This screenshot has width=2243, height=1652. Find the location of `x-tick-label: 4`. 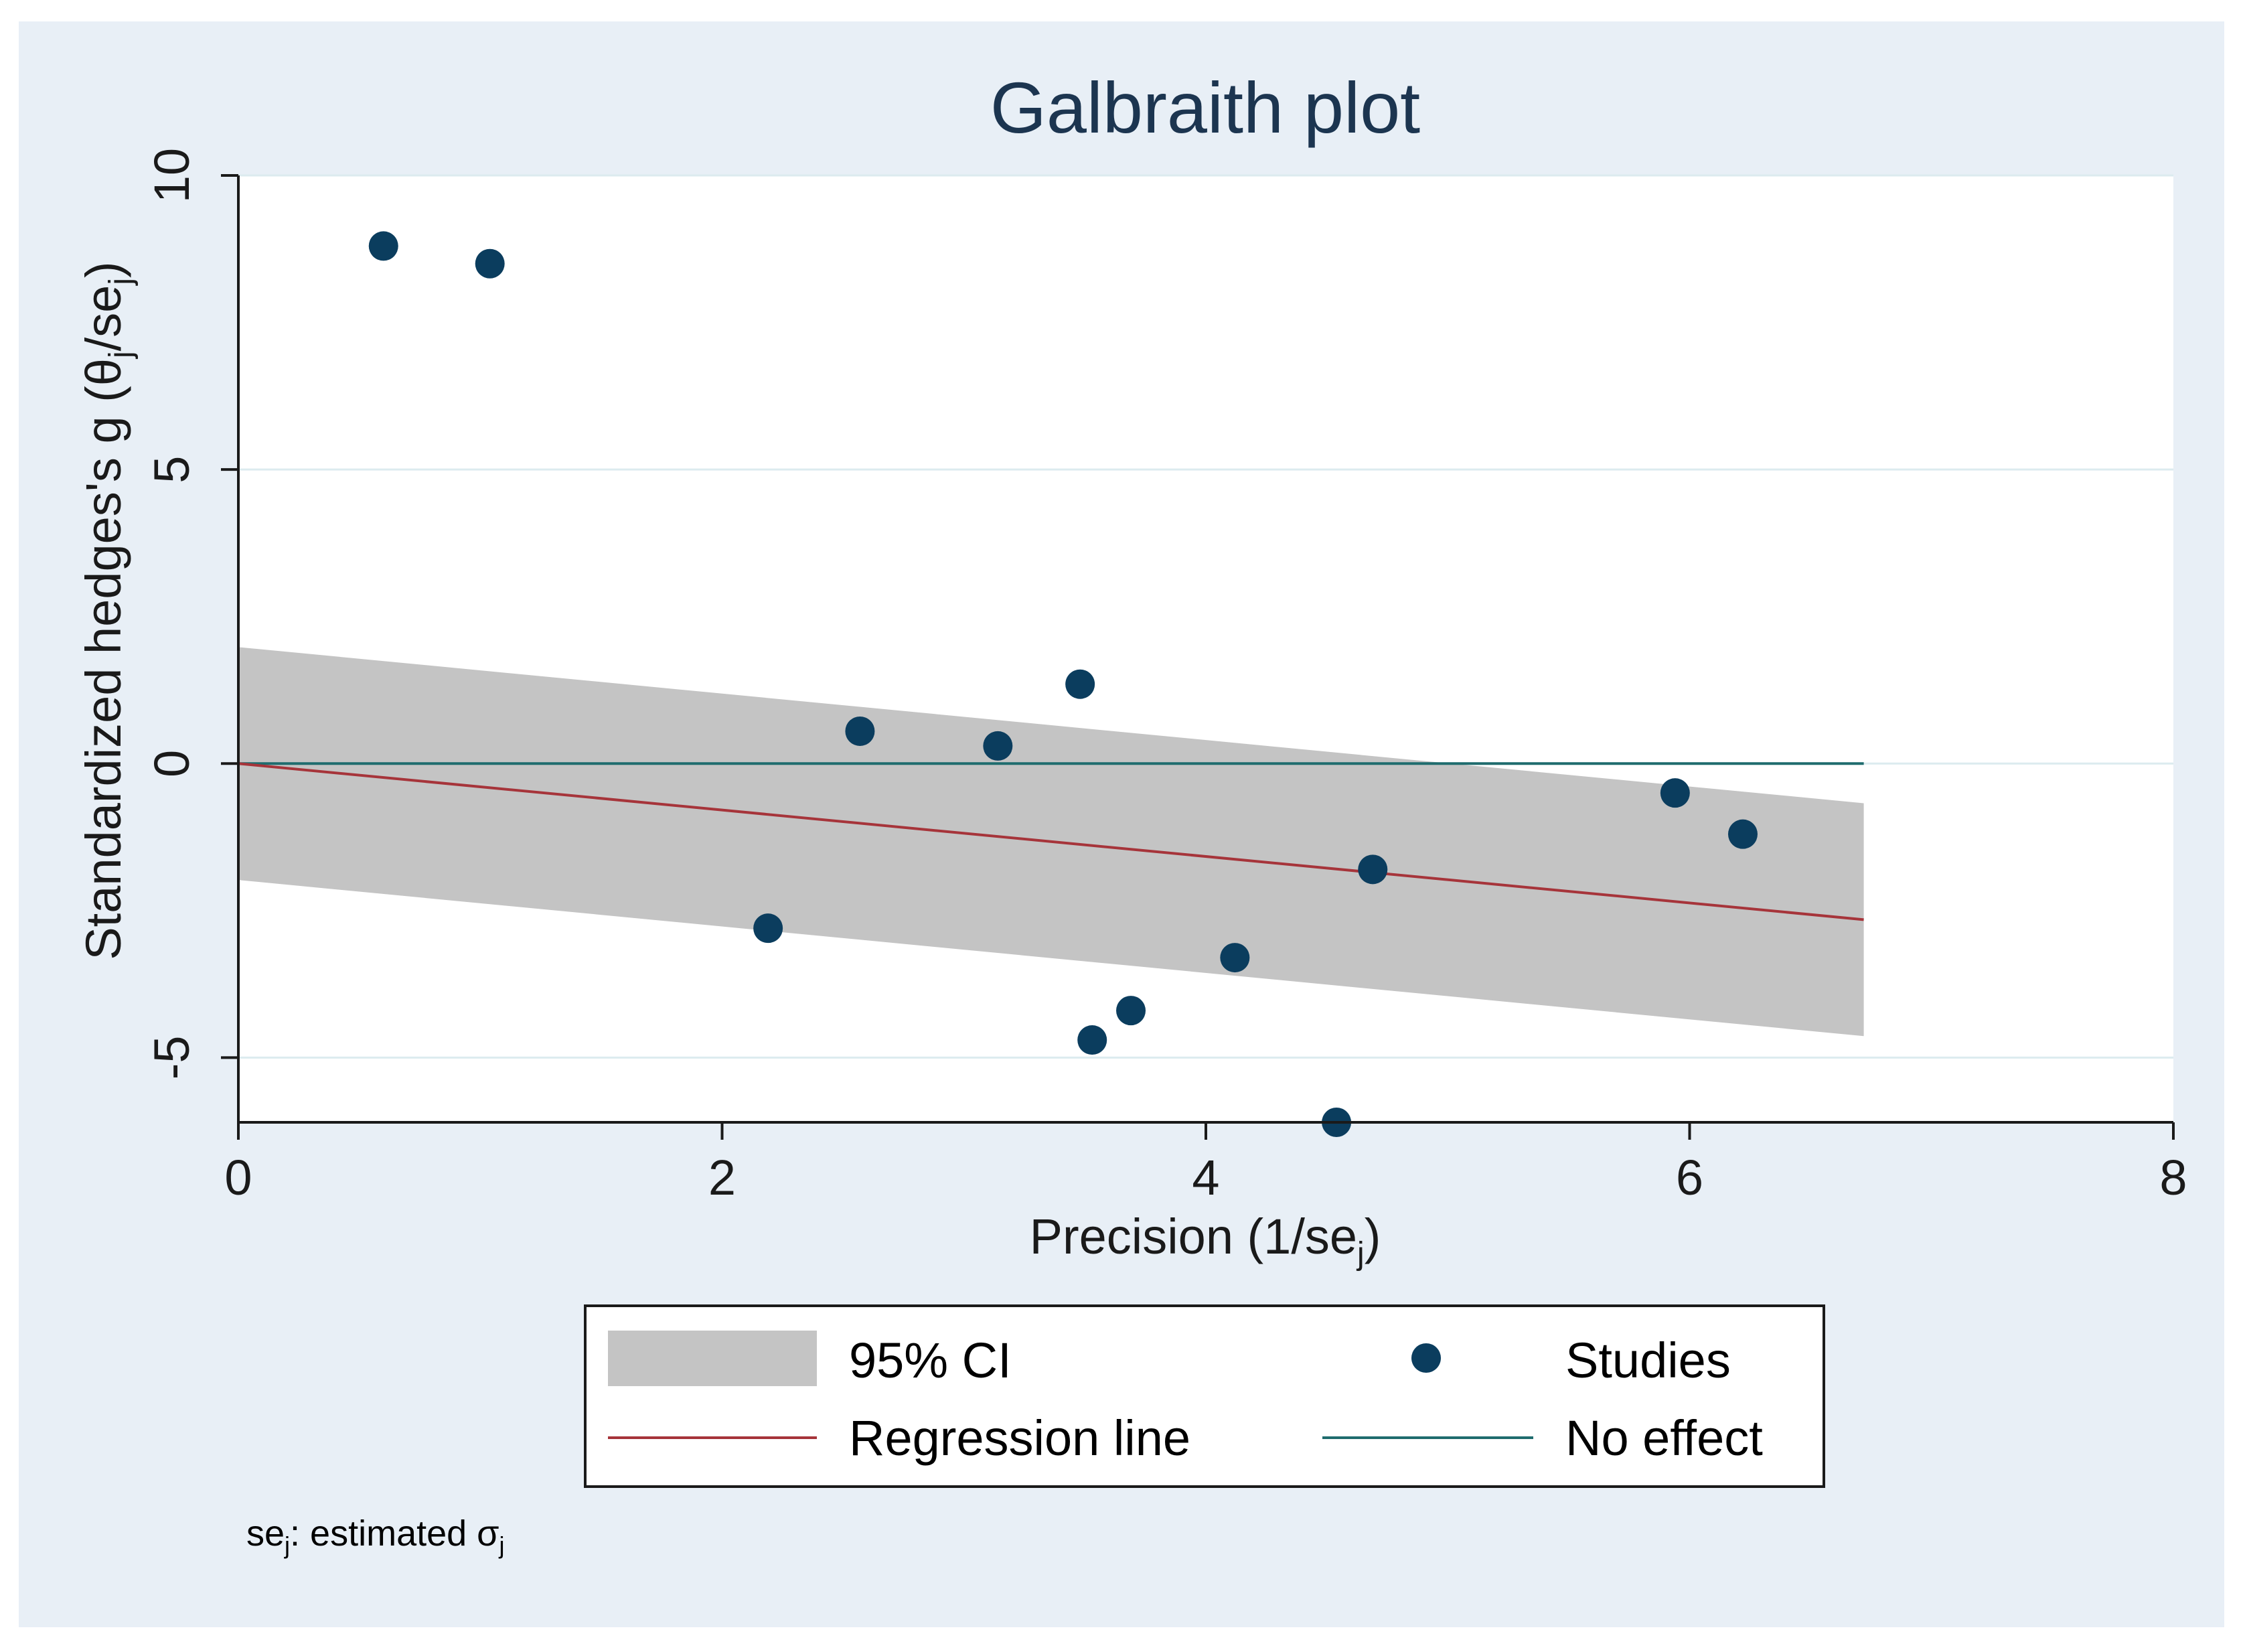

x-tick-label: 4 is located at coordinates (1205, 1177).